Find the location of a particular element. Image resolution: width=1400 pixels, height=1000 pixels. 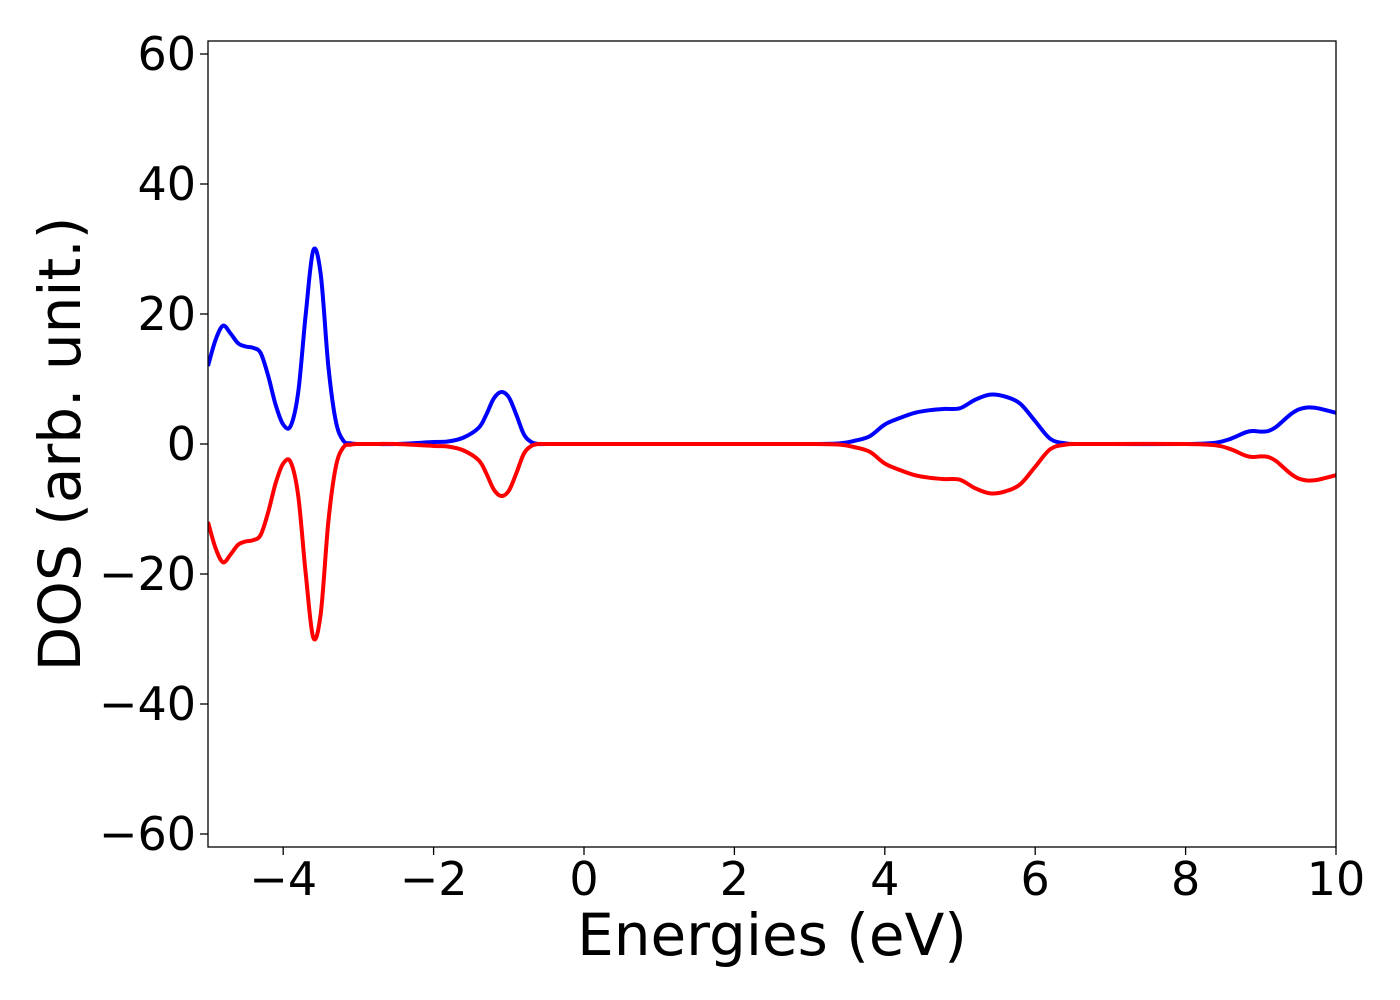

x-tick-label: 10 is located at coordinates (1336, 879).